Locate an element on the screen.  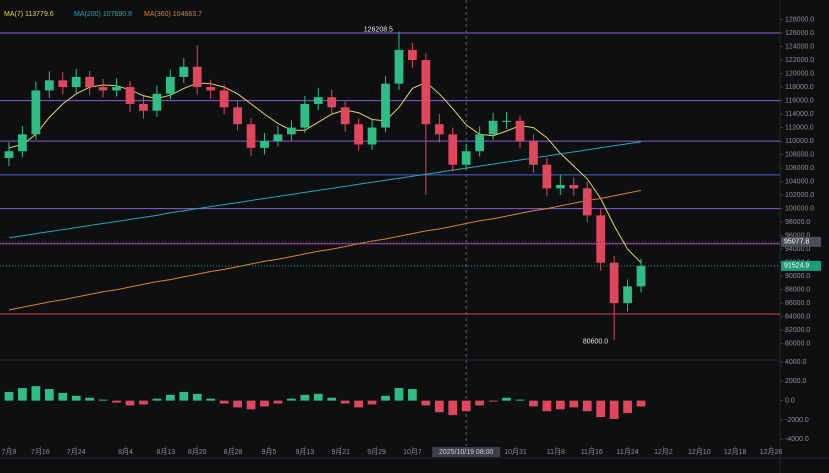
y-tick-label: 122000.0 is located at coordinates (799, 60).